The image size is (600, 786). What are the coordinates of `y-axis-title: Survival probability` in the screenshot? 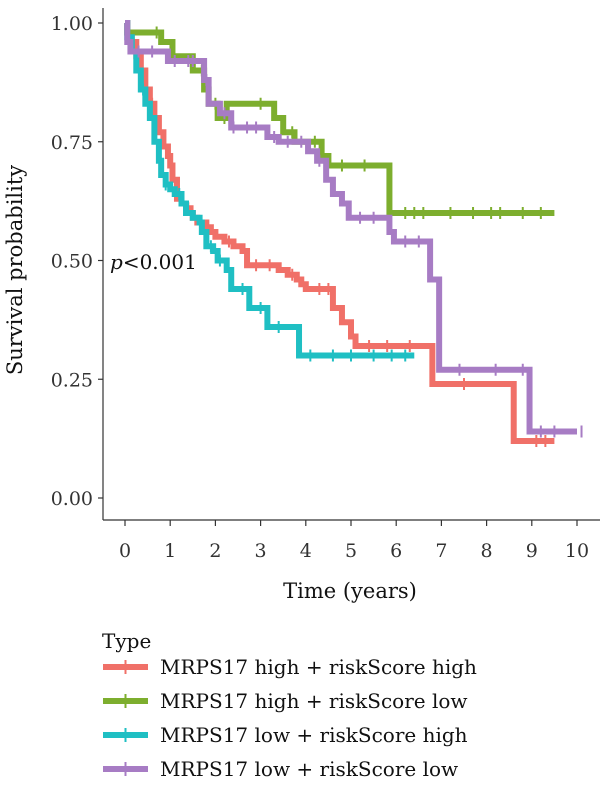 It's located at (15, 270).